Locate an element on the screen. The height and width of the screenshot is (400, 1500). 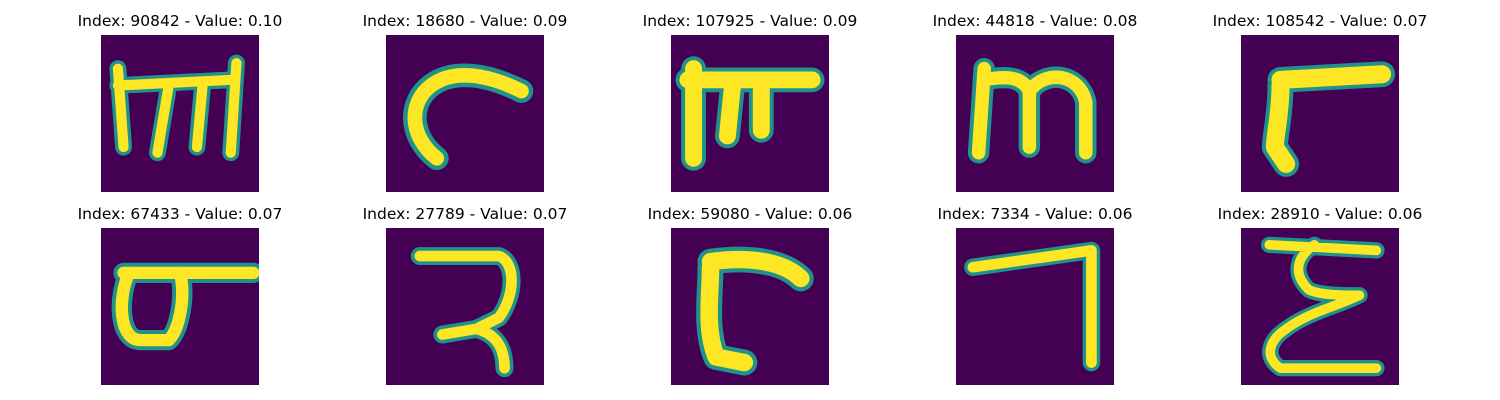
panel-9: Index: 7334 - Value: 0.06 is located at coordinates (1035, 290).